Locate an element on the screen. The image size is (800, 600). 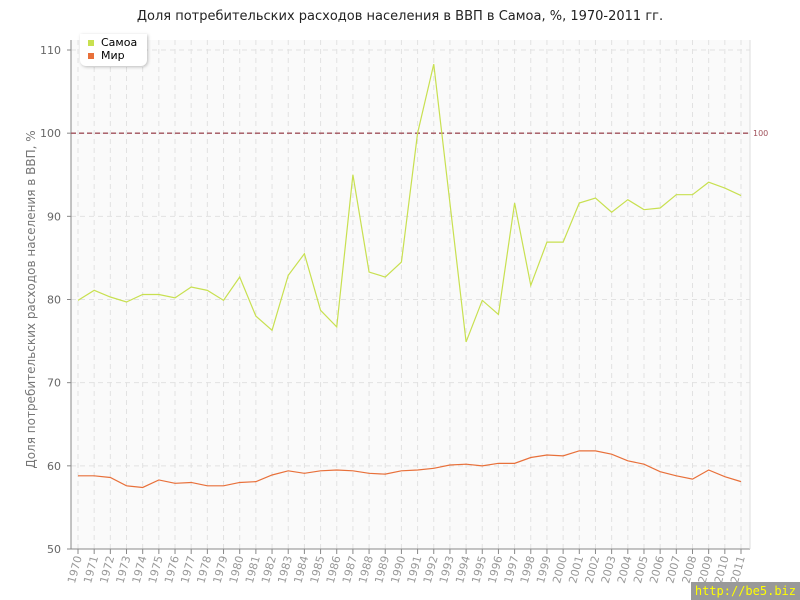
series-world is located at coordinates (410, 469).